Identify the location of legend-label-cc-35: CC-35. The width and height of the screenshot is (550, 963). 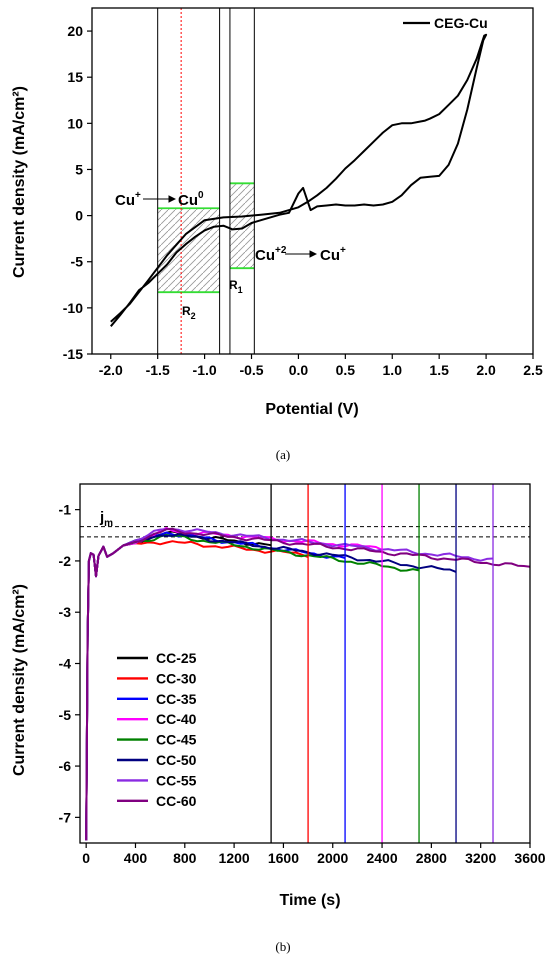
(176, 699).